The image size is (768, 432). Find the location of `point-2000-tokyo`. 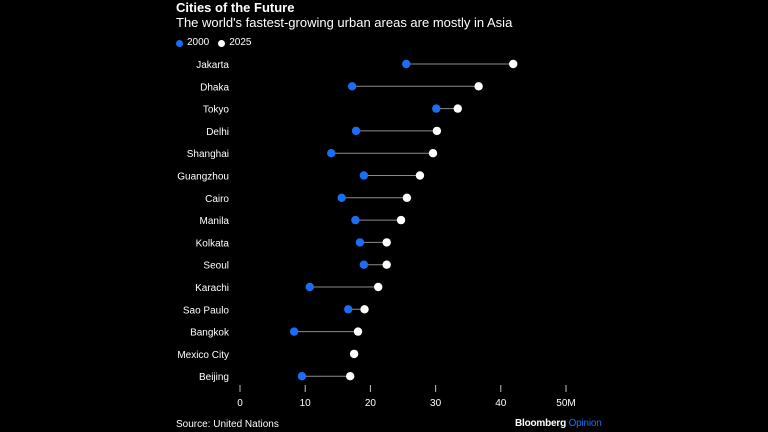

point-2000-tokyo is located at coordinates (436, 108).